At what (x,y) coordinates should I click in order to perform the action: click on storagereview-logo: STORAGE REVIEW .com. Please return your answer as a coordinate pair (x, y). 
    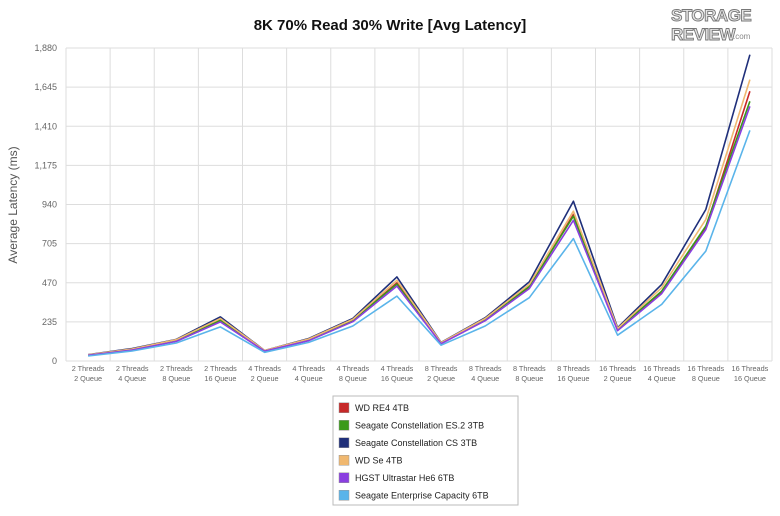
    Looking at the image, I should click on (712, 25).